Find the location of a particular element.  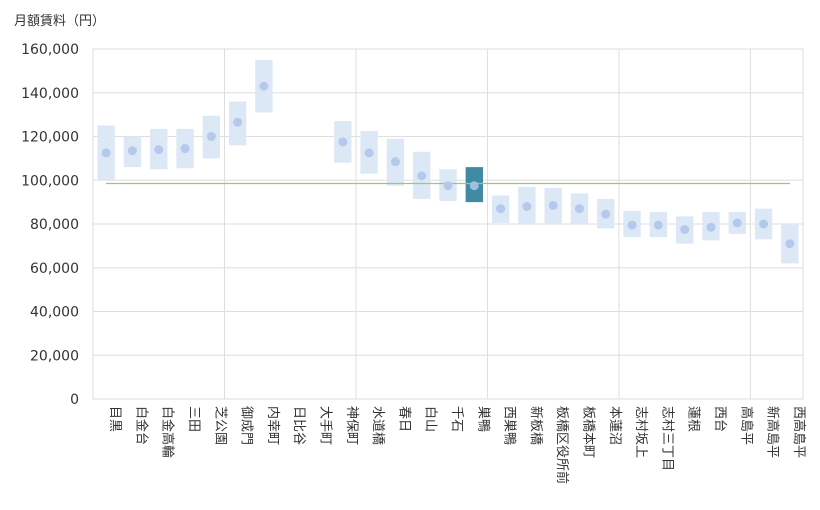

x-tick-label: 本蓮沼 is located at coordinates (614, 425).